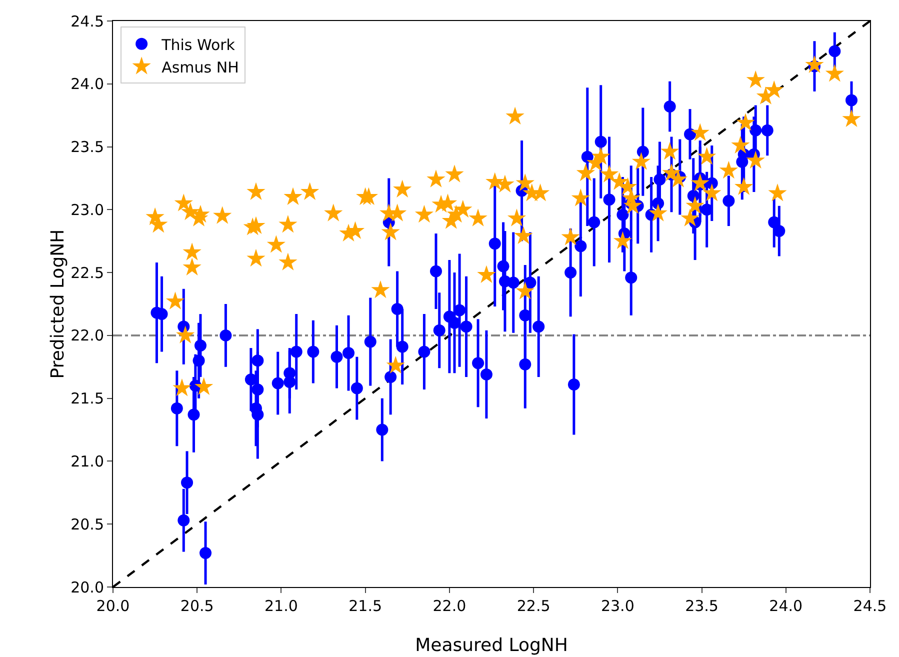  Describe the element at coordinates (87, 587) in the screenshot. I see `y-tick-label: 20.0` at that location.